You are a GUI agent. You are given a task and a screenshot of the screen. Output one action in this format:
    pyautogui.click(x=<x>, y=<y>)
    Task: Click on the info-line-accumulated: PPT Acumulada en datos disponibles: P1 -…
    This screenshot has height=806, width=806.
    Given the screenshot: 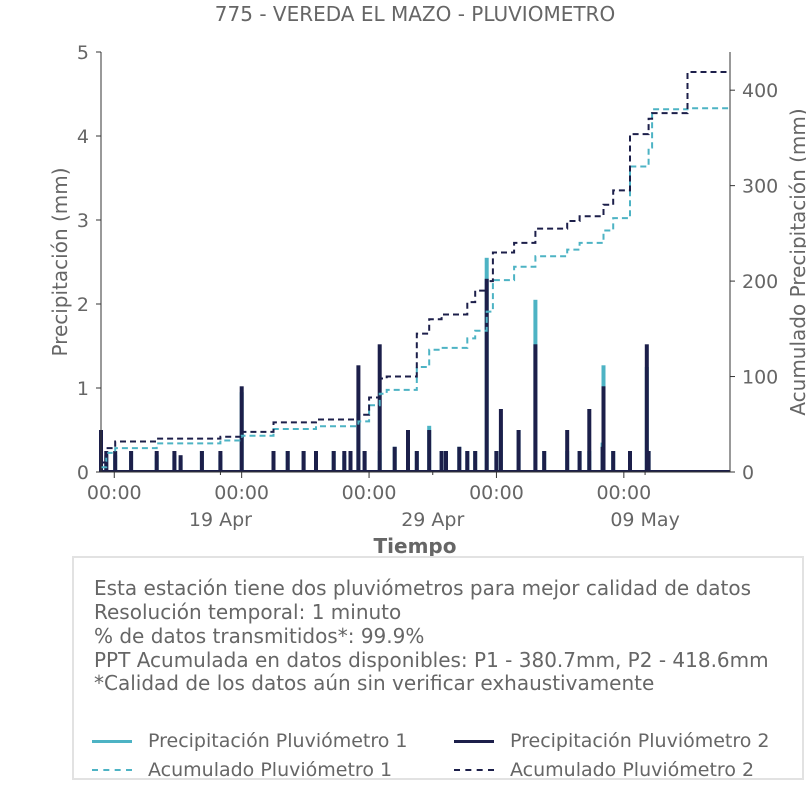 What is the action you would take?
    pyautogui.click(x=431, y=660)
    